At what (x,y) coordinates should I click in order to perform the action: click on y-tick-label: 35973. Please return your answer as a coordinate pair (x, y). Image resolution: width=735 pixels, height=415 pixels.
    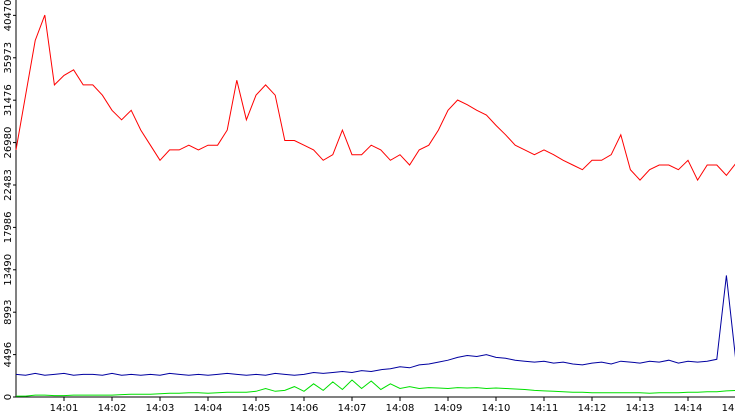
    Looking at the image, I should click on (8, 58).